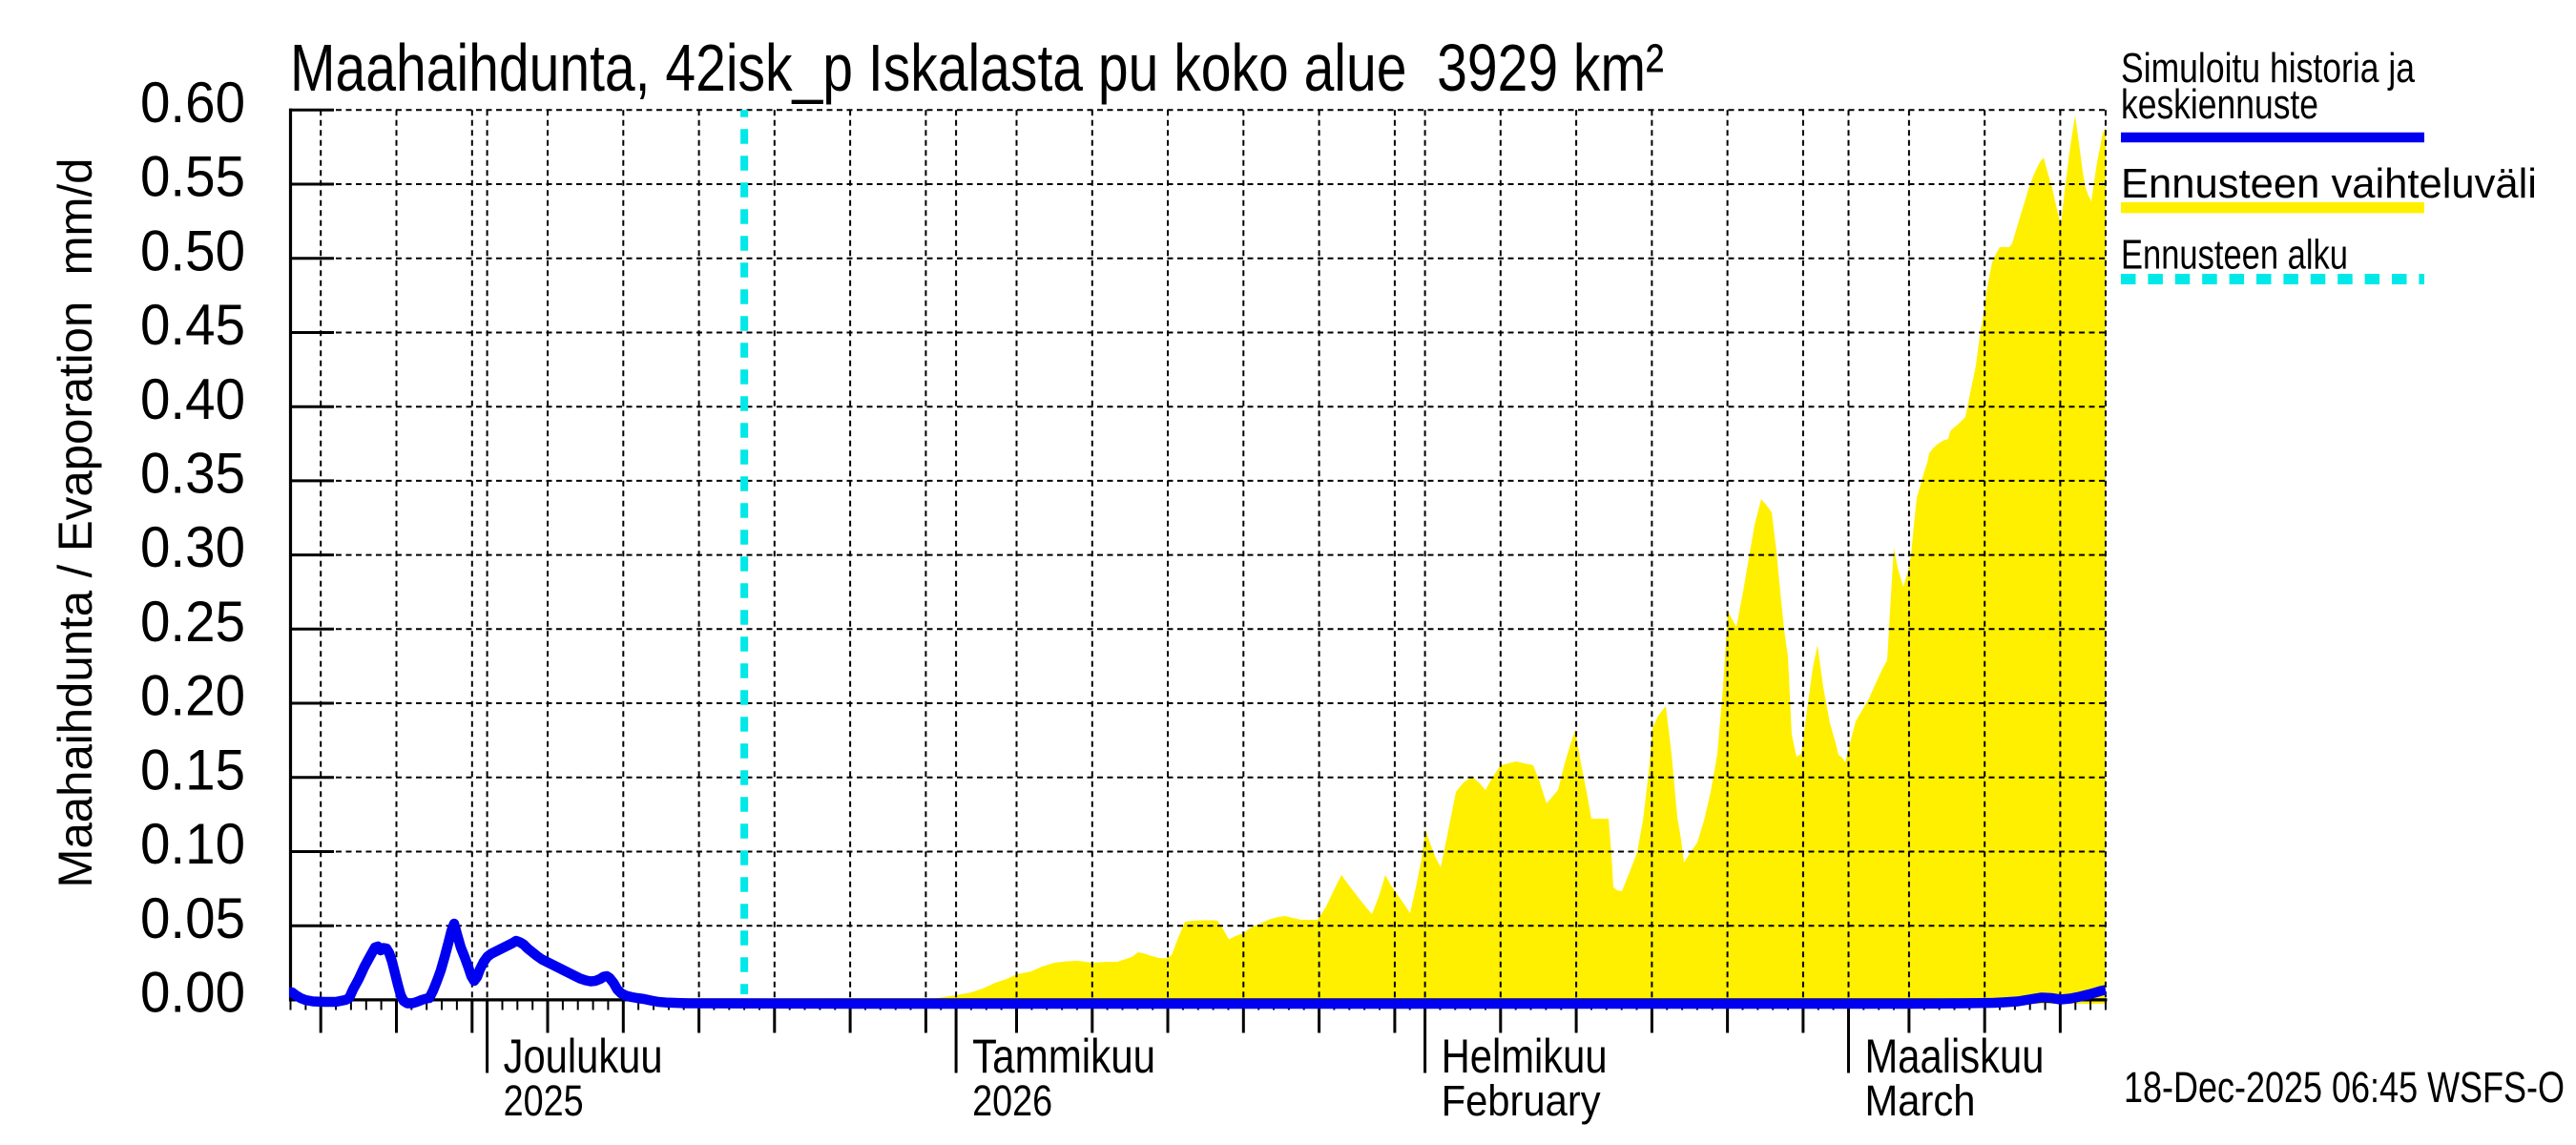  I want to click on svg-text: 0.50, so click(192, 251).